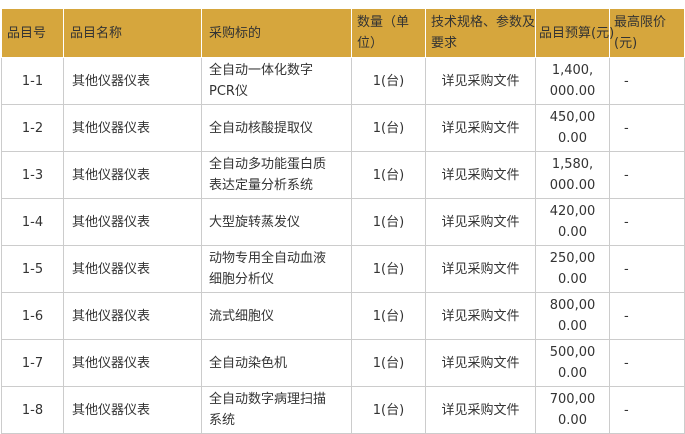 The height and width of the screenshot is (434, 685). What do you see at coordinates (574, 33) in the screenshot?
I see `col-header-budget: 品目预算(元)` at bounding box center [574, 33].